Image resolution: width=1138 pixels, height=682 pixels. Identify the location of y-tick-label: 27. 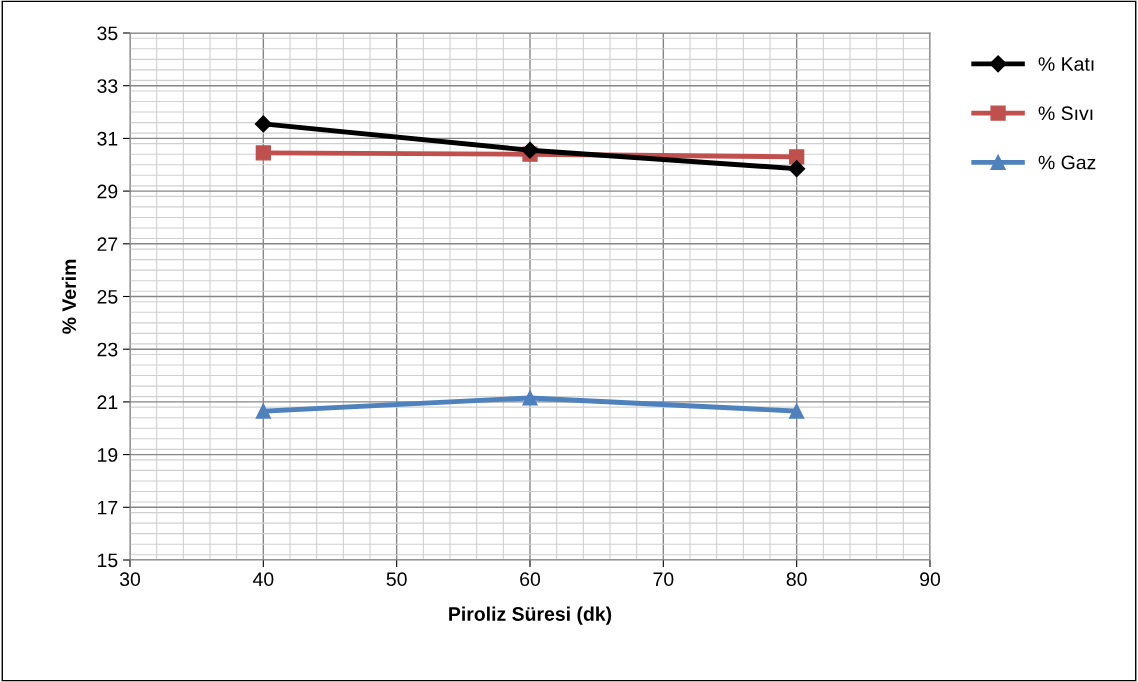
(107, 244).